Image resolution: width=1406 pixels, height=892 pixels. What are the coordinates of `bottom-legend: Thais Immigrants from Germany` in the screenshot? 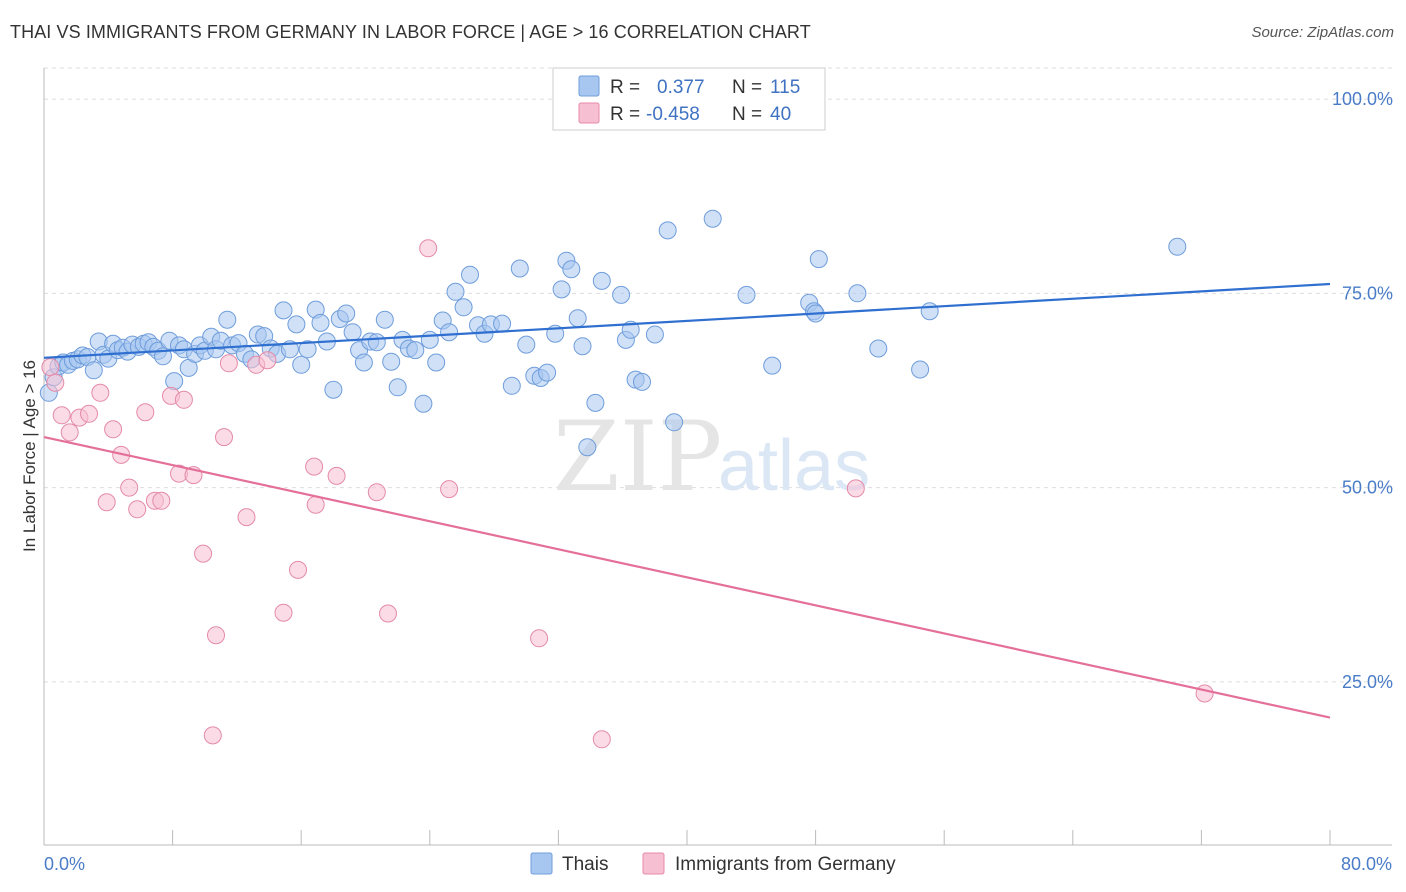 It's located at (713, 863).